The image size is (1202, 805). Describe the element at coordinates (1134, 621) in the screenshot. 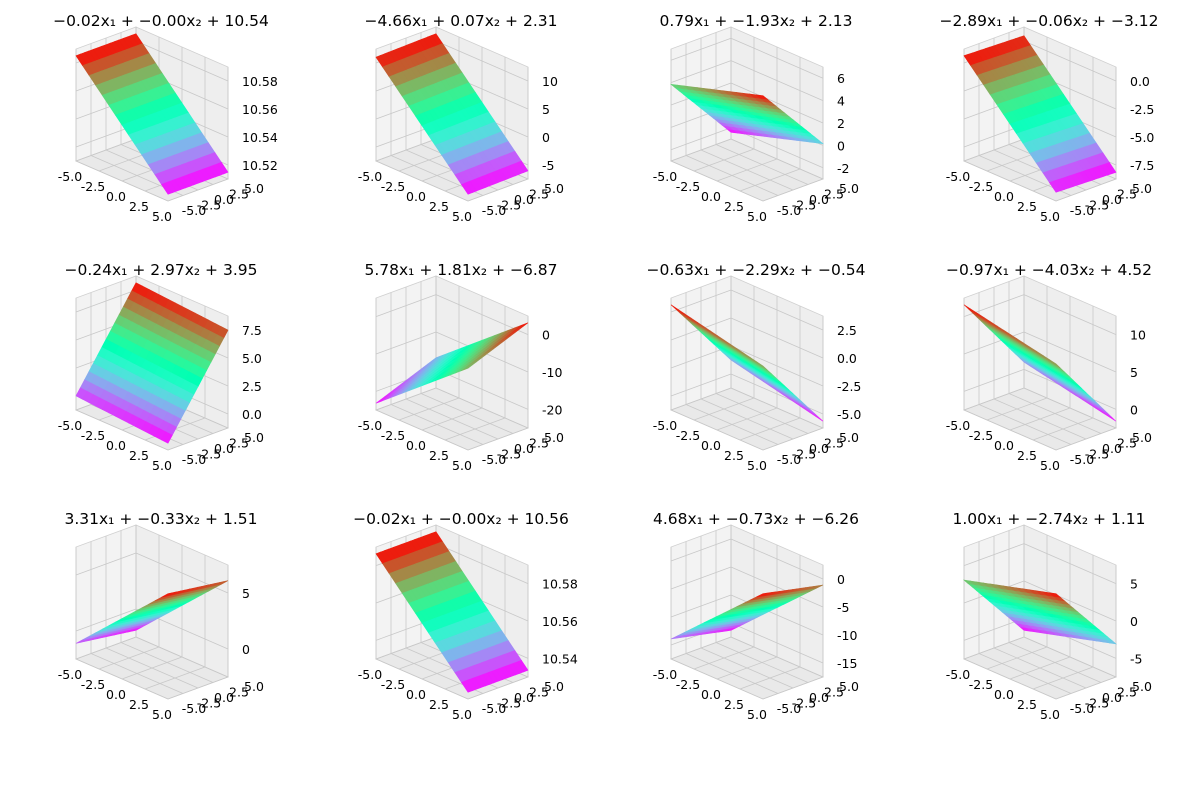

I see `z-tick-label: 0` at that location.